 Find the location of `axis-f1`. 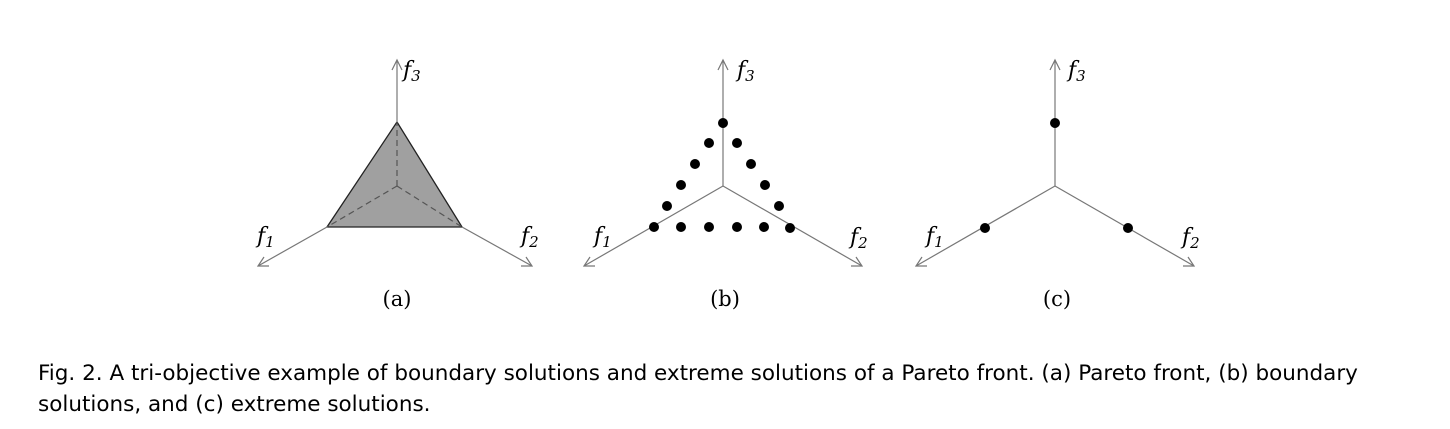

axis-f1 is located at coordinates (292, 246).